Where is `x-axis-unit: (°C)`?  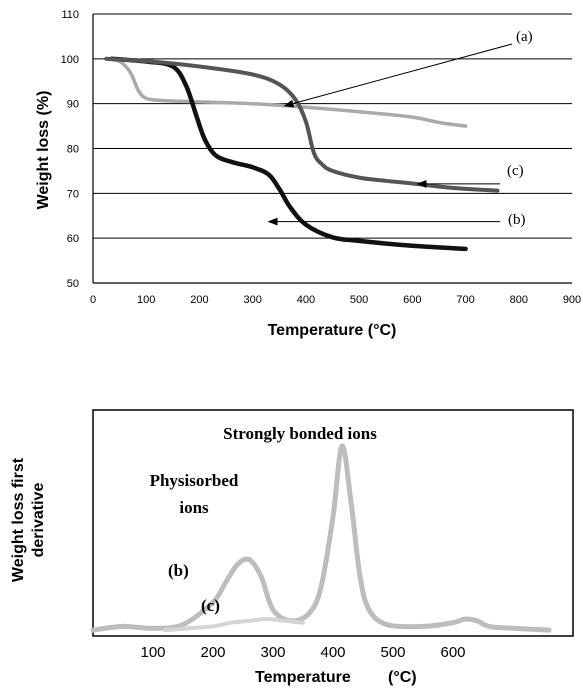 x-axis-unit: (°C) is located at coordinates (402, 677).